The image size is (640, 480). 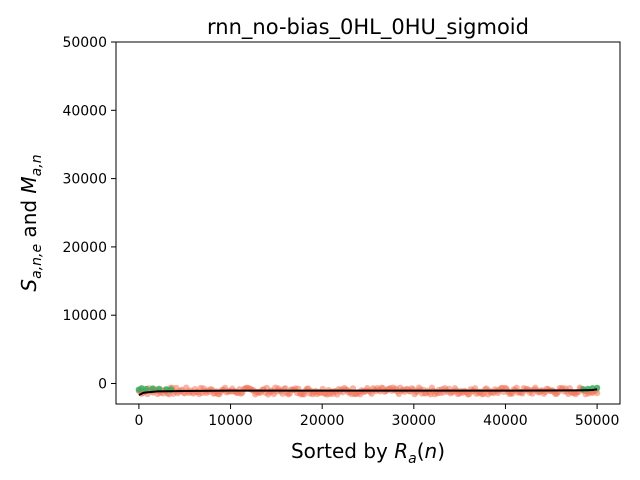 What do you see at coordinates (84, 316) in the screenshot?
I see `y-tick-label: 10000` at bounding box center [84, 316].